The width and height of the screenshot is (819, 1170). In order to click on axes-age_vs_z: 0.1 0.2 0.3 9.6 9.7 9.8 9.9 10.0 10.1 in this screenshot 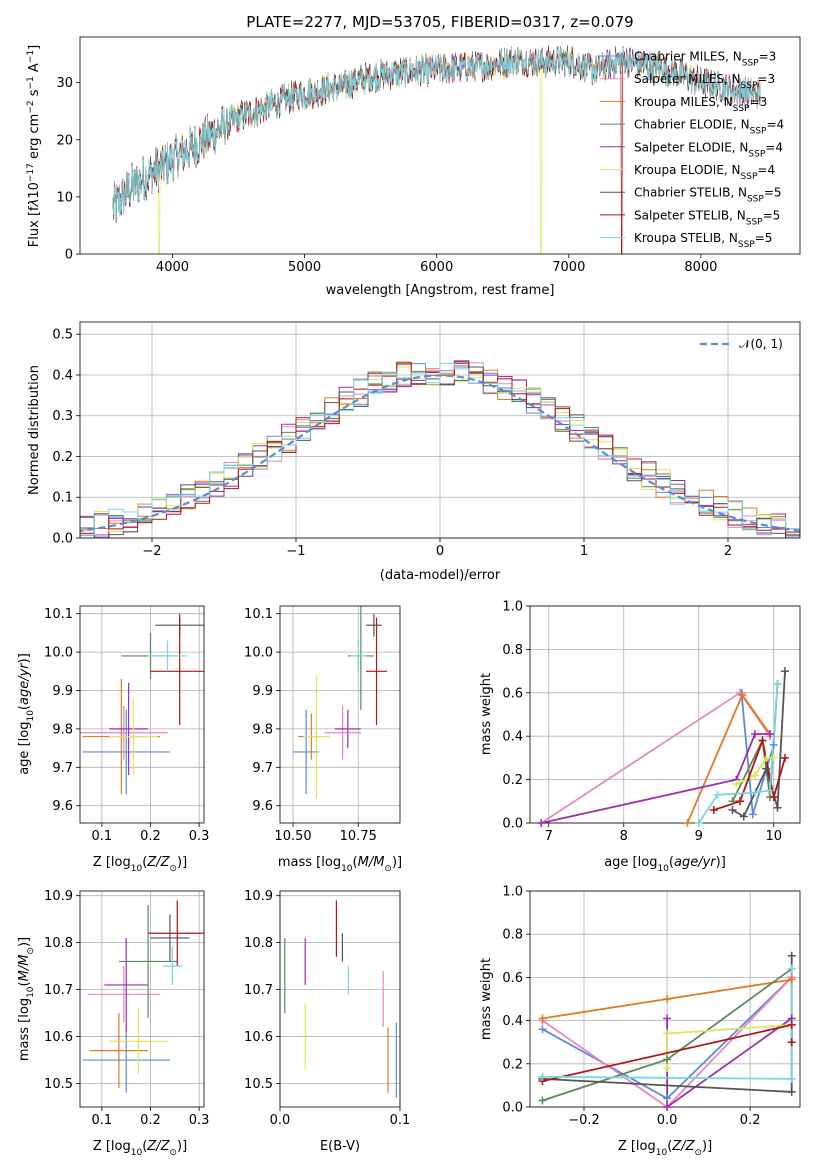, I will do `click(127, 724)`.